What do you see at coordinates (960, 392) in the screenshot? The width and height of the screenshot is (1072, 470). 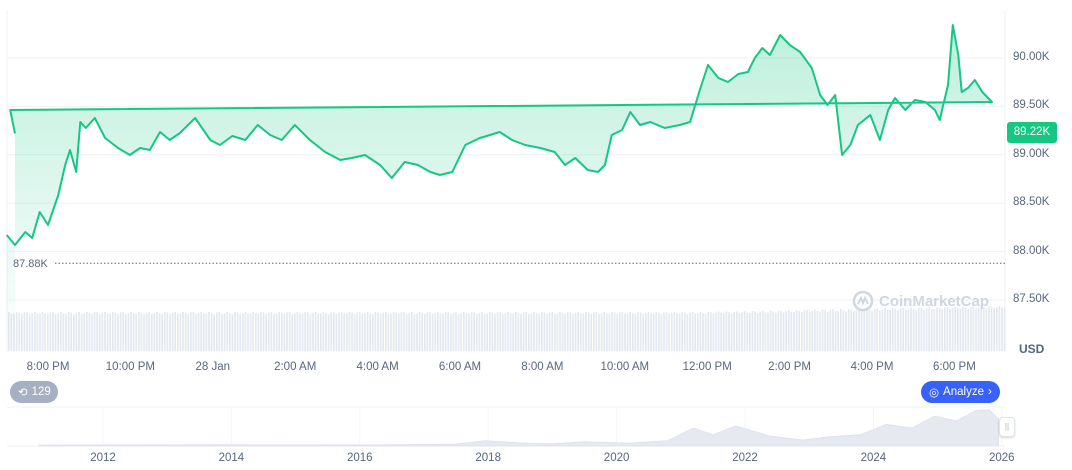 I see `analyze-button: ◎ Analyze ›` at bounding box center [960, 392].